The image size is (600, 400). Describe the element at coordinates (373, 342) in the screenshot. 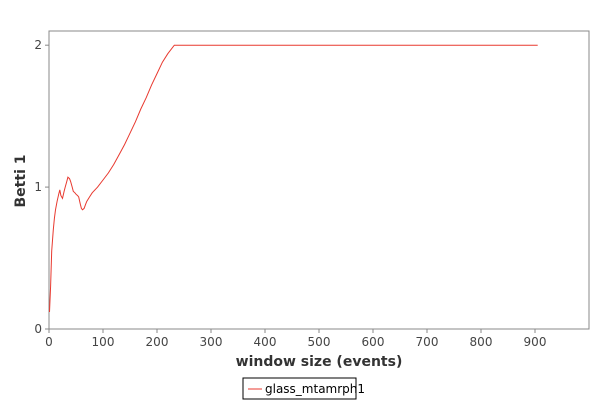

I see `x-tick-label: 600` at that location.